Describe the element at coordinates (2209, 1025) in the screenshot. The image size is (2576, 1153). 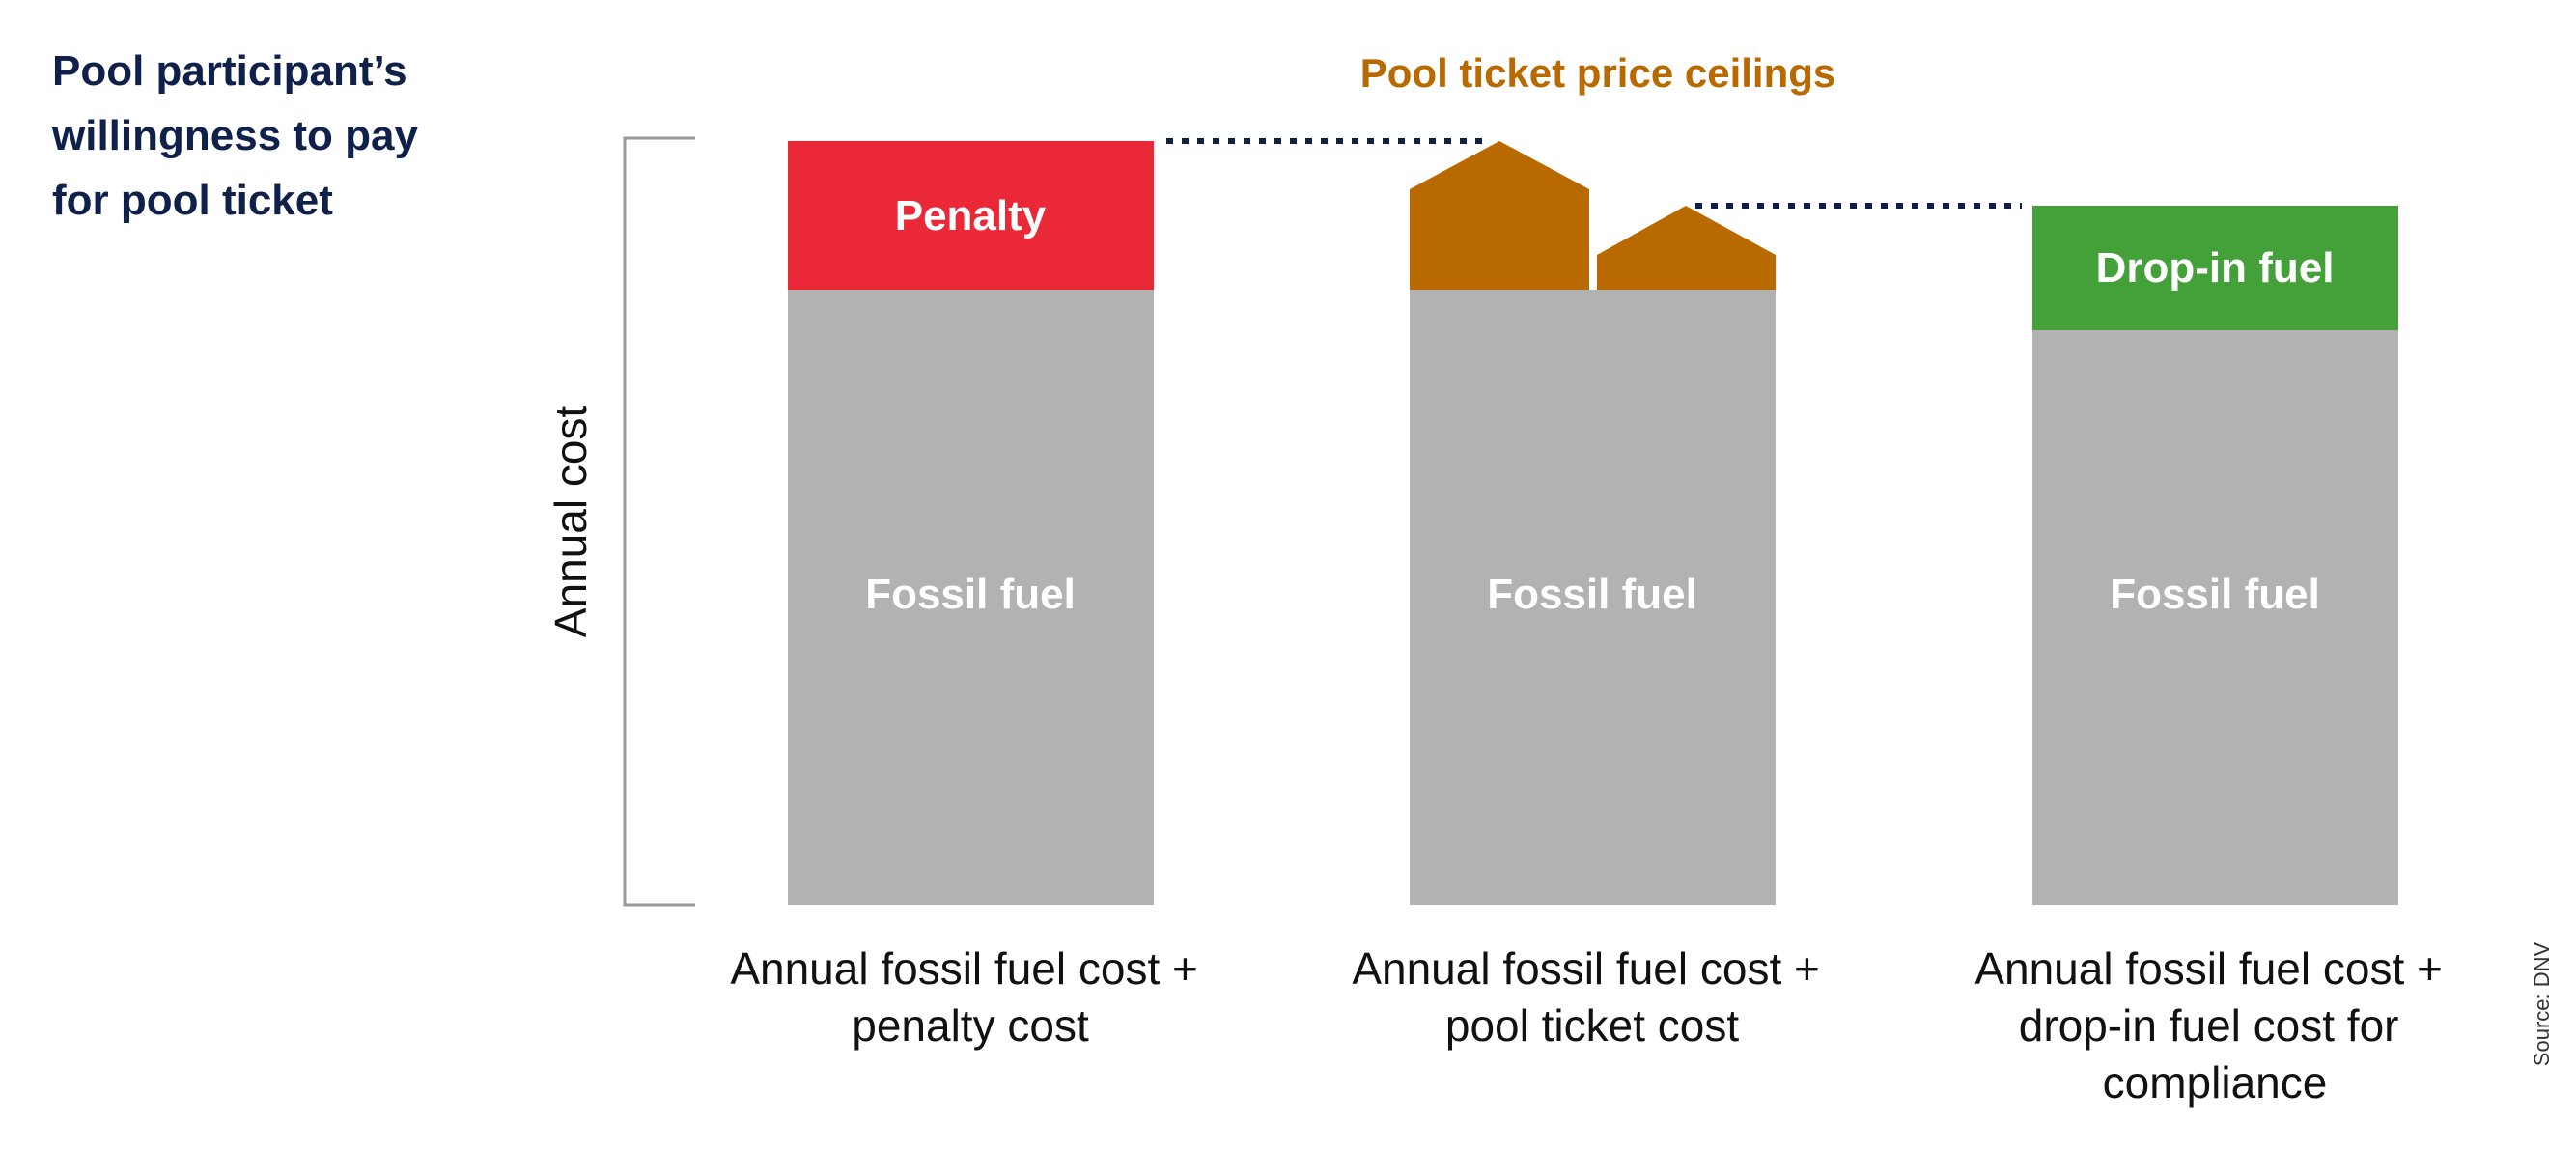
I see `bar-3-category-line-2: drop-in fuel cost for` at that location.